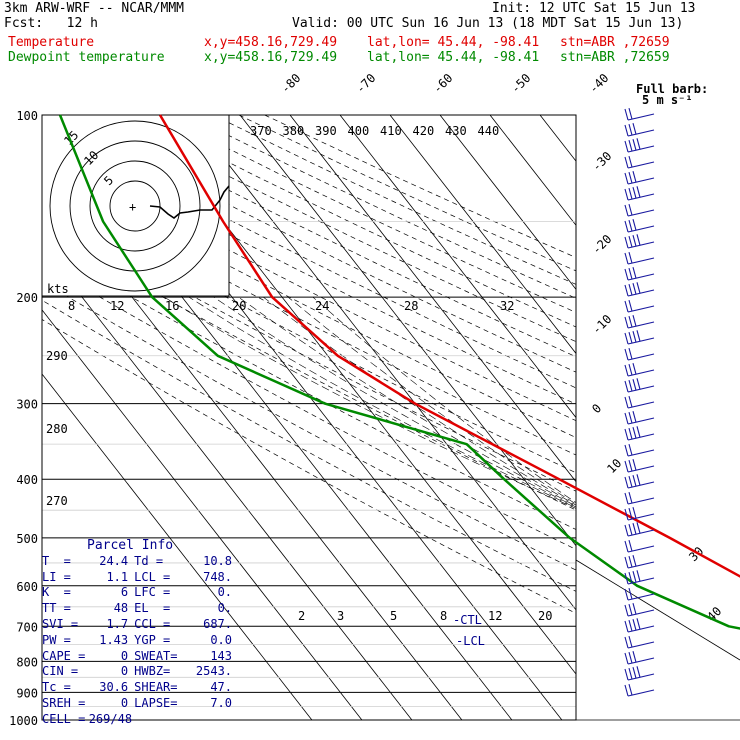 The image size is (740, 740). I want to click on parcel-field-label: Td =, so click(149, 560).